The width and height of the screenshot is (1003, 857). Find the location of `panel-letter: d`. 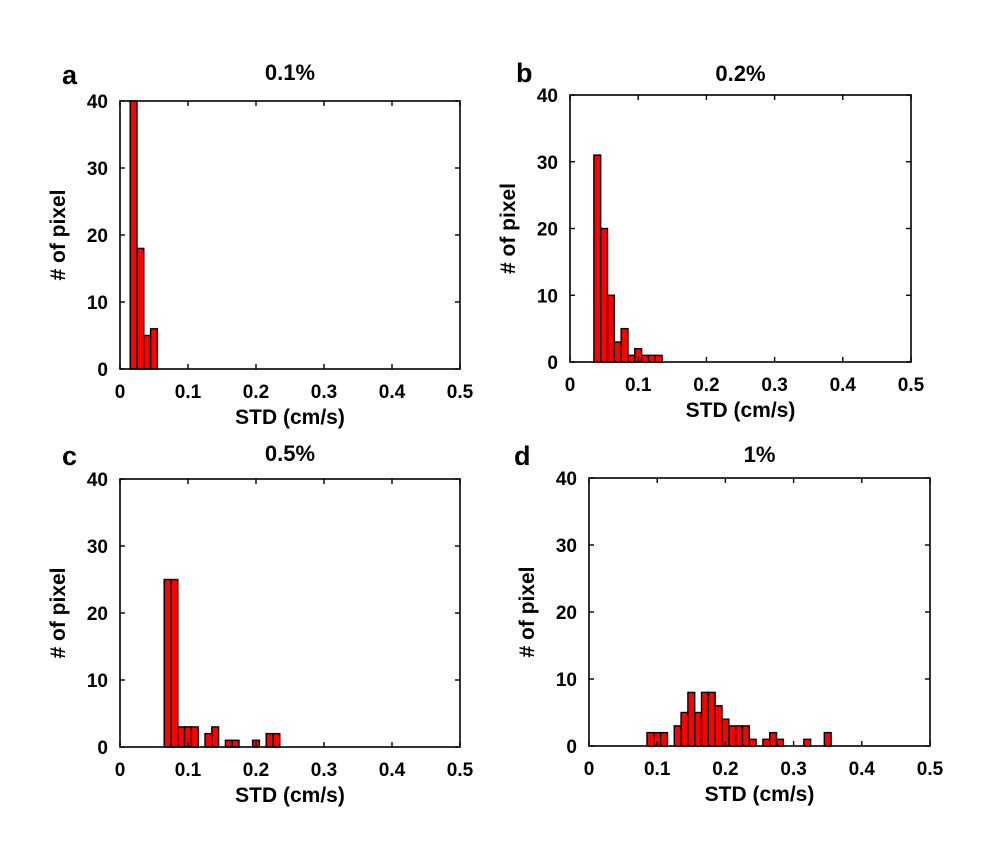

panel-letter: d is located at coordinates (522, 456).